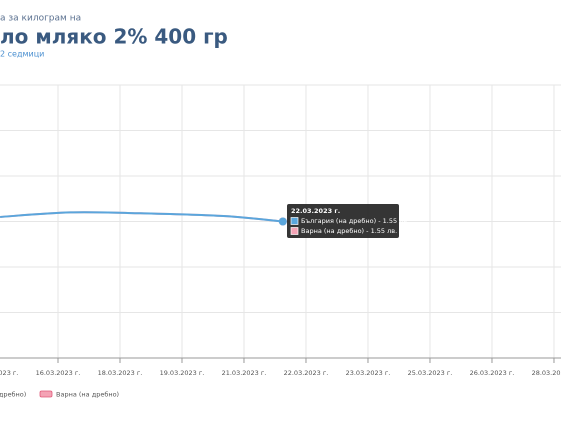 This screenshot has width=561, height=421. What do you see at coordinates (282, 221) in the screenshot?
I see `point` at bounding box center [282, 221].